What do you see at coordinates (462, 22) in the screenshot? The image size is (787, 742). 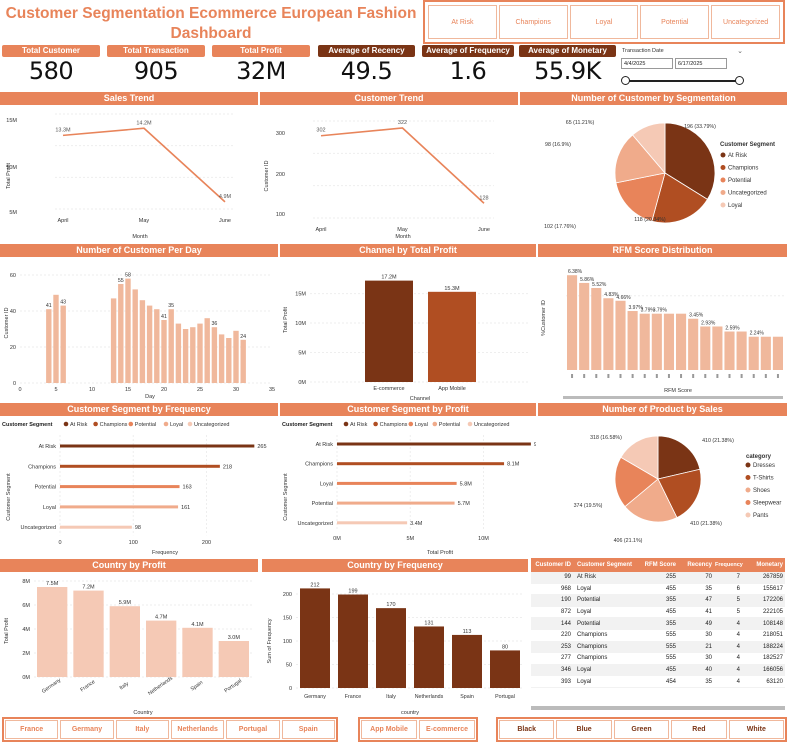 I see `slicer-at-risk: At Risk` at bounding box center [462, 22].